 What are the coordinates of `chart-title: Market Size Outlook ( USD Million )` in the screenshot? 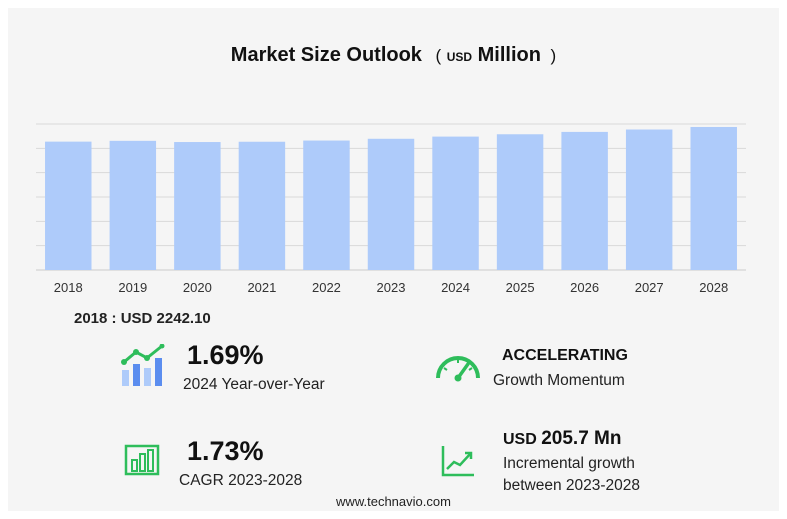 It's located at (393, 55).